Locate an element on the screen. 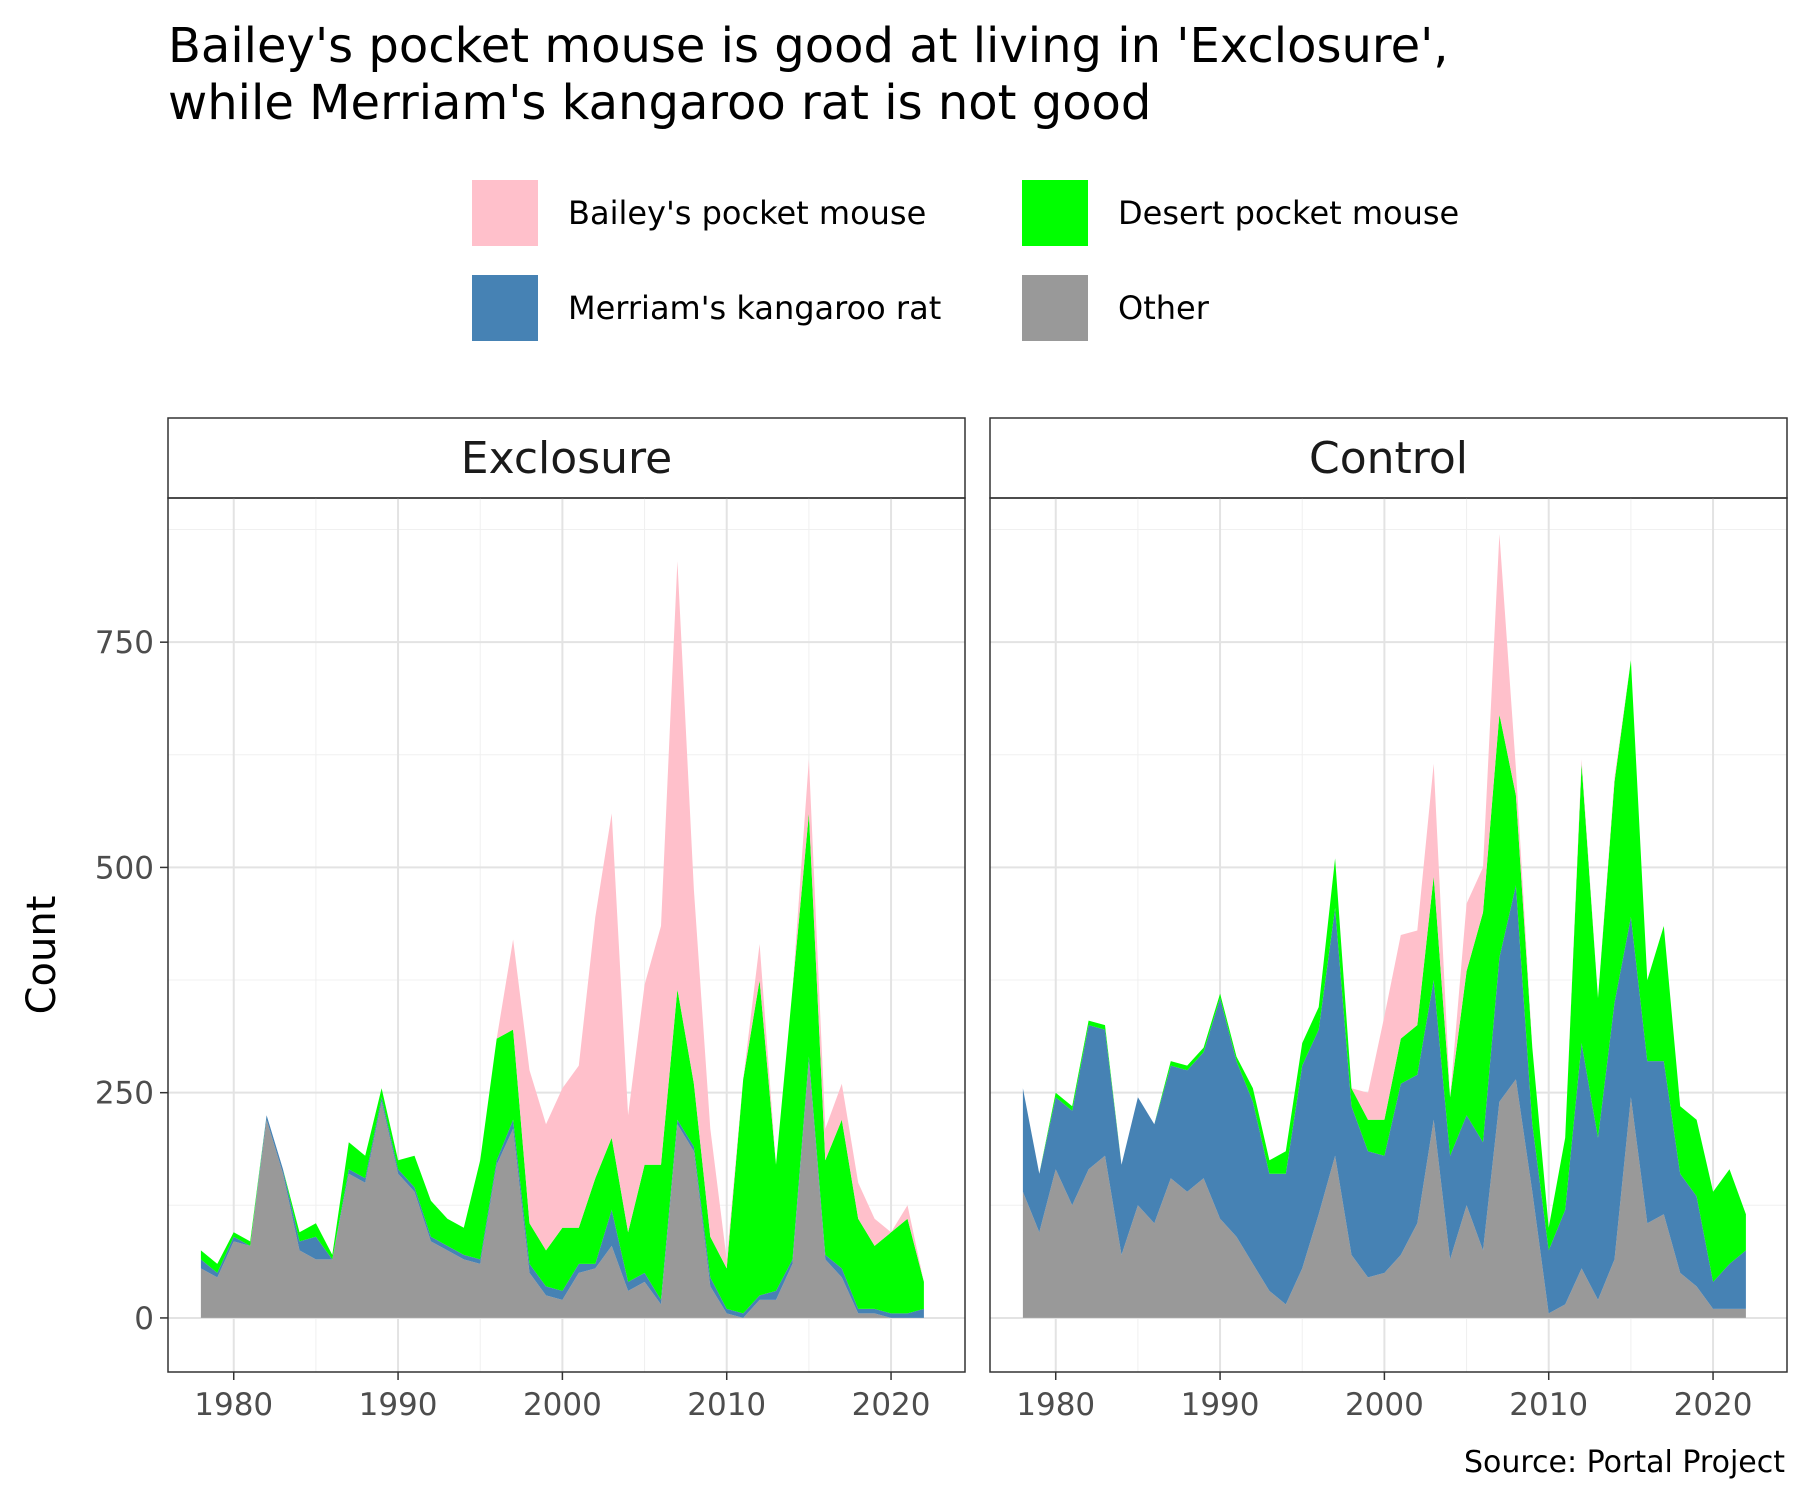  area-exclosure-desert-pocket-mouse is located at coordinates (562, 1063).